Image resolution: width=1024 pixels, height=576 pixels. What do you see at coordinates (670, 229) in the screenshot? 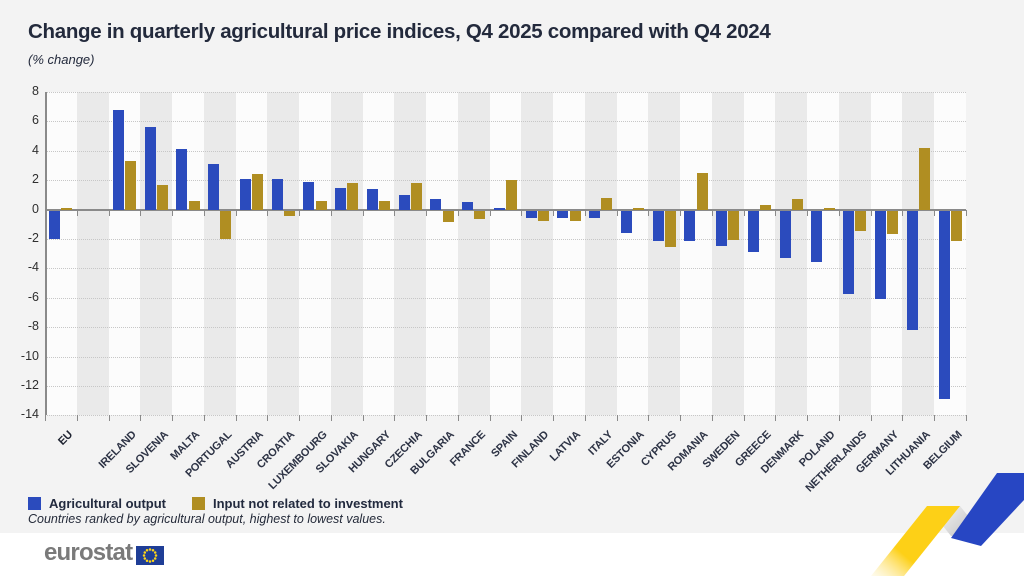
I see `bar-cyprus-input` at bounding box center [670, 229].